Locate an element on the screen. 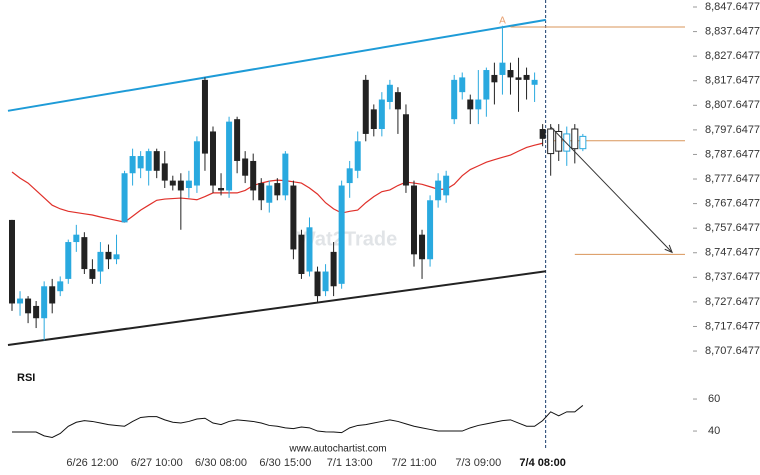 This screenshot has height=475, width=760. arrow-head is located at coordinates (668, 249).